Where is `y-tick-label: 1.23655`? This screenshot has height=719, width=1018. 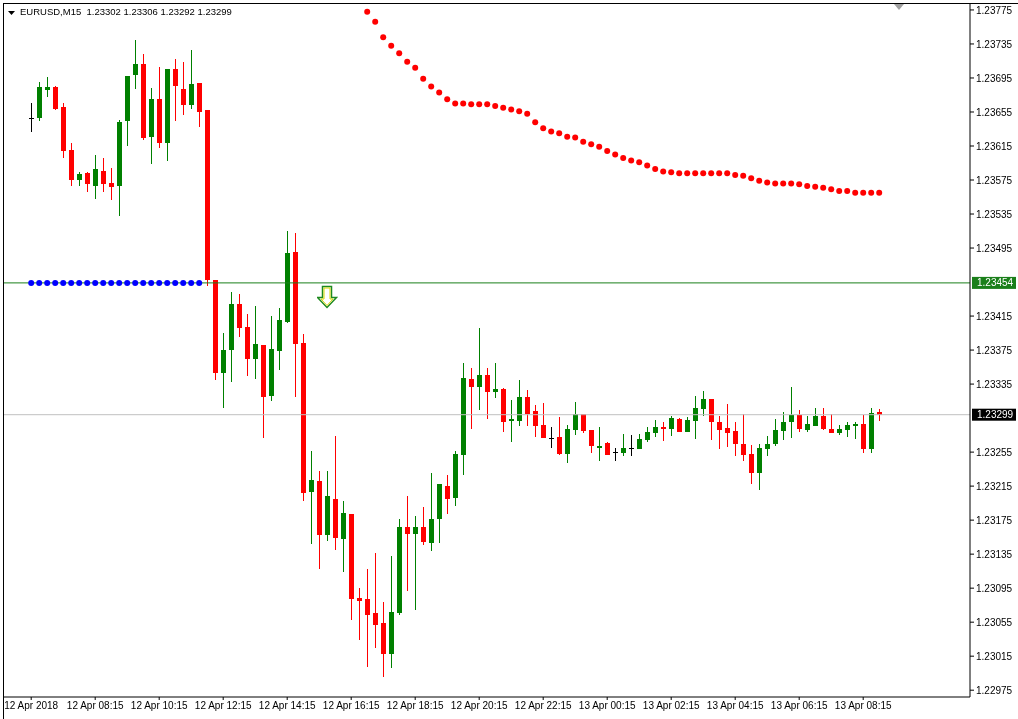
y-tick-label: 1.23655 is located at coordinates (994, 112).